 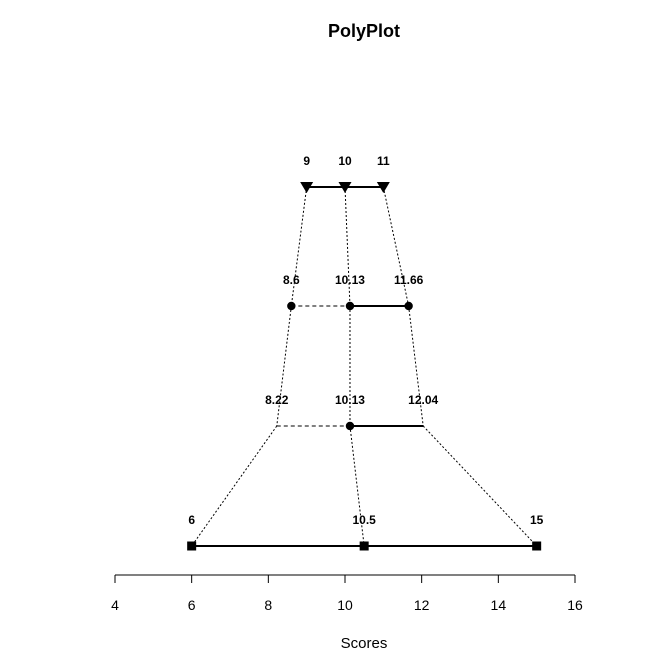 What do you see at coordinates (345, 605) in the screenshot?
I see `x-tick-label: 10` at bounding box center [345, 605].